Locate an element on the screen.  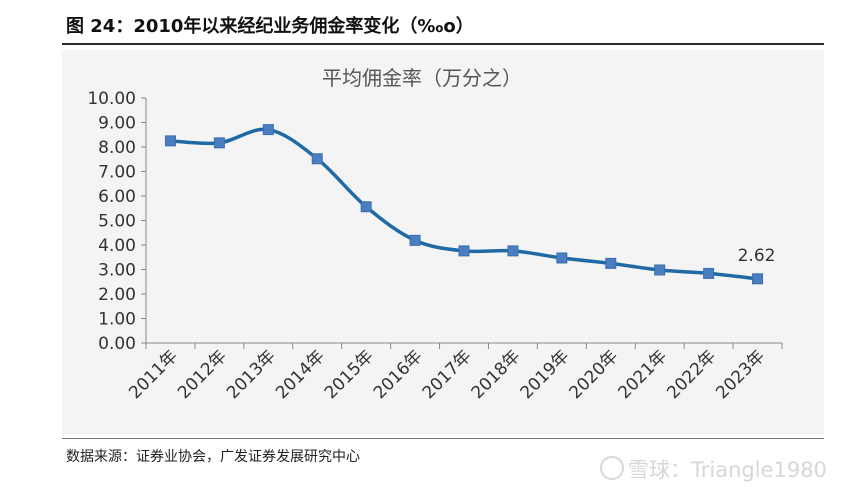
y-tick-label: 5.00 is located at coordinates (117, 222).